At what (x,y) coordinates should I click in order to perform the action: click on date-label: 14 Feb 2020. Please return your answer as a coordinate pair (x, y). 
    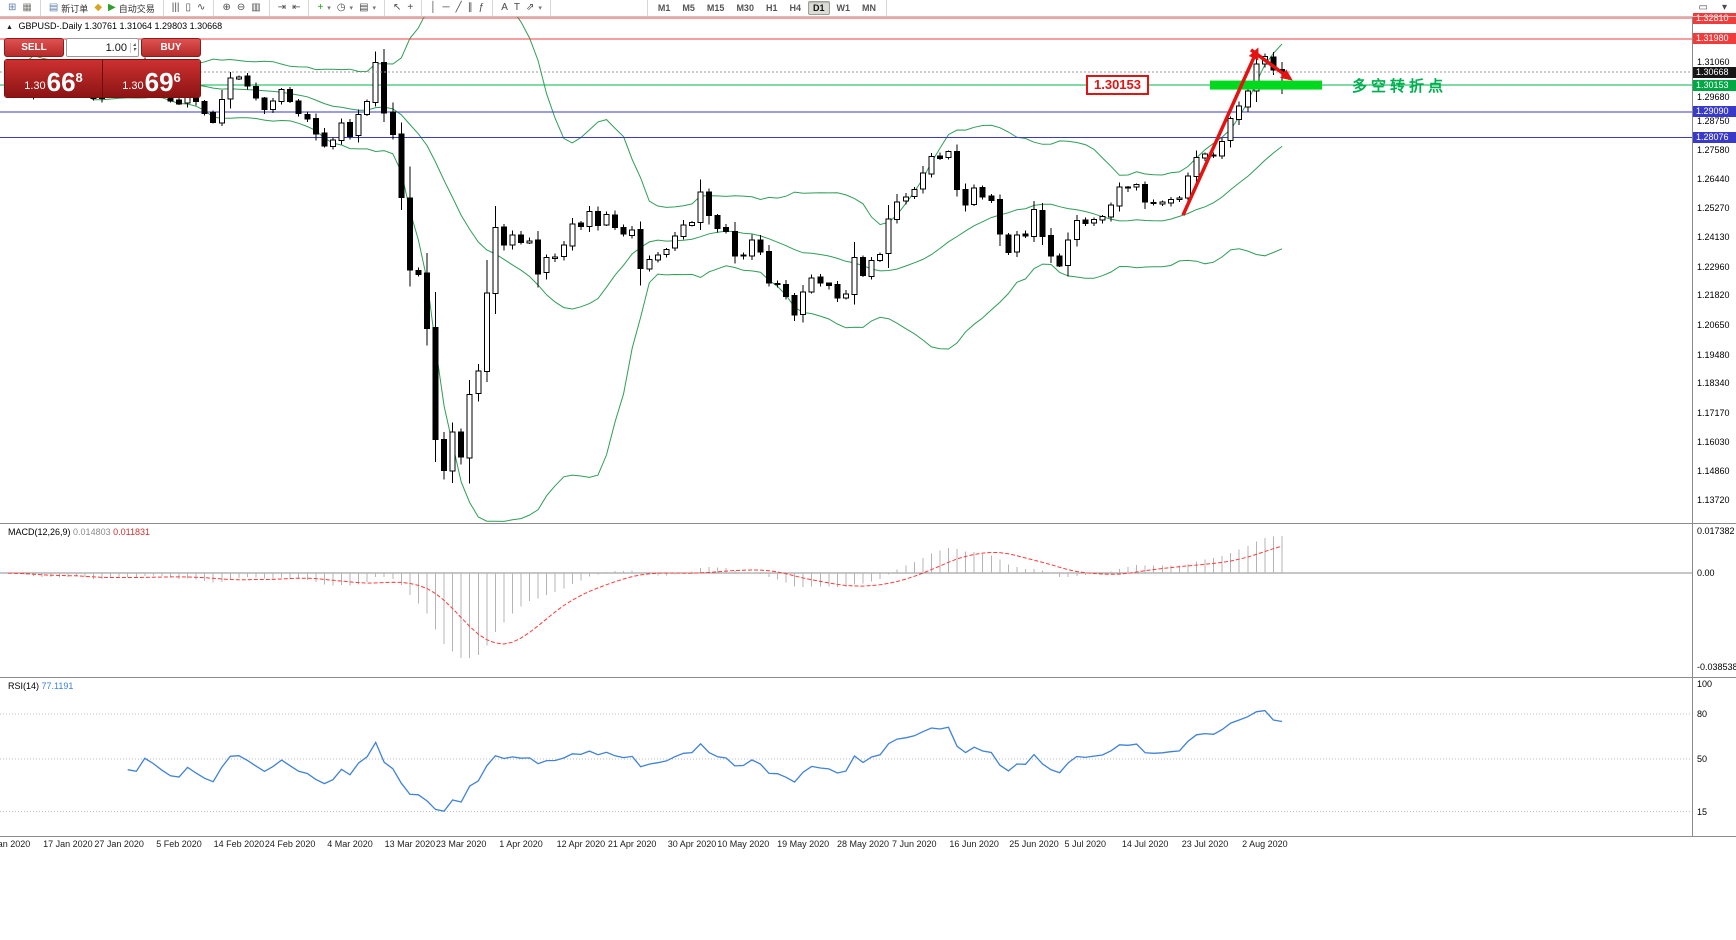
    Looking at the image, I should click on (239, 844).